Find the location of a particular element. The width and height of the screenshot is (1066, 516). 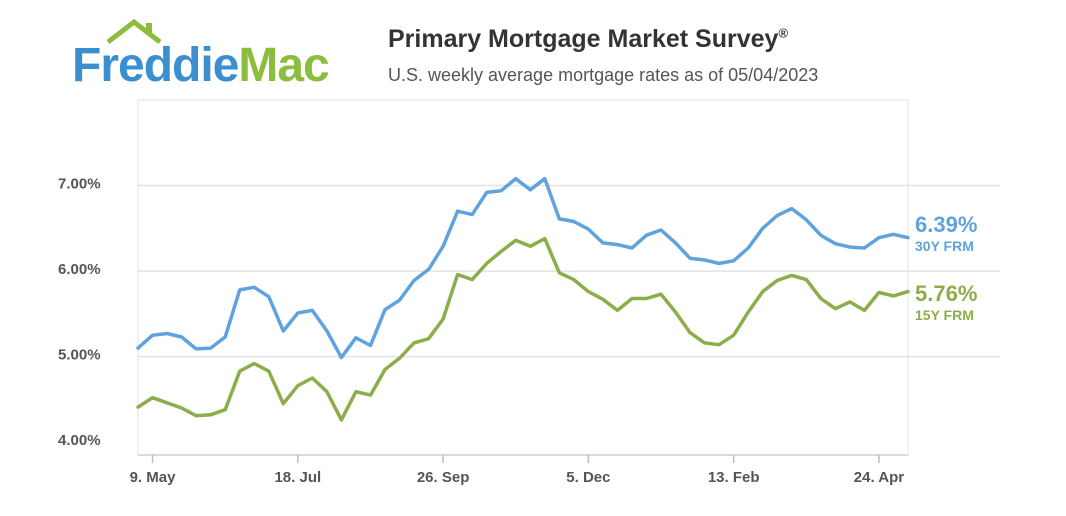

x-tick-label: 13. Feb is located at coordinates (734, 477).